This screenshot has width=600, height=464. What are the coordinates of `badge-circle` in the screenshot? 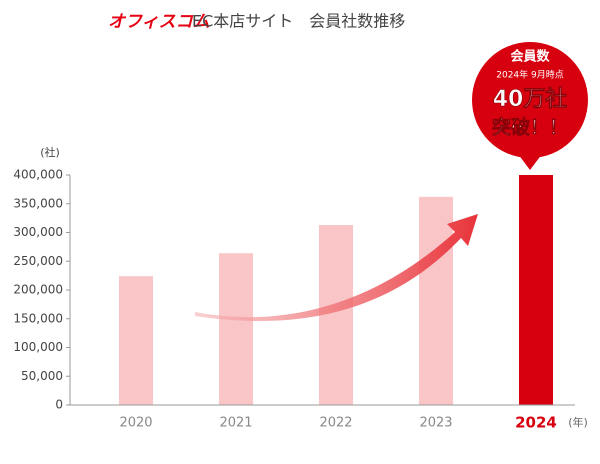 It's located at (530, 100).